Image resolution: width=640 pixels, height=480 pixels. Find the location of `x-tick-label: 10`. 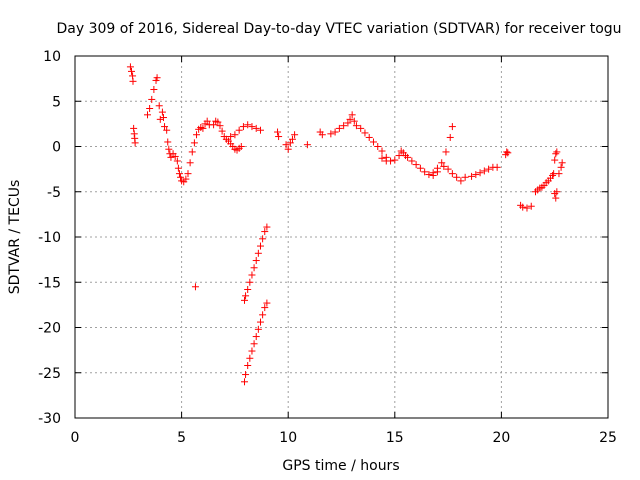

x-tick-label: 10 is located at coordinates (288, 438).